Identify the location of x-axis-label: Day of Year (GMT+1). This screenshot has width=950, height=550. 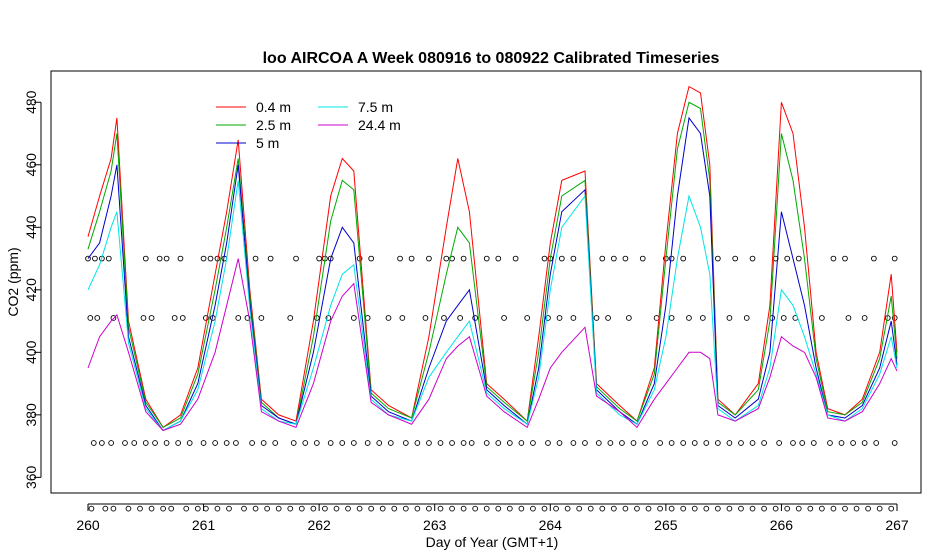
(492, 542).